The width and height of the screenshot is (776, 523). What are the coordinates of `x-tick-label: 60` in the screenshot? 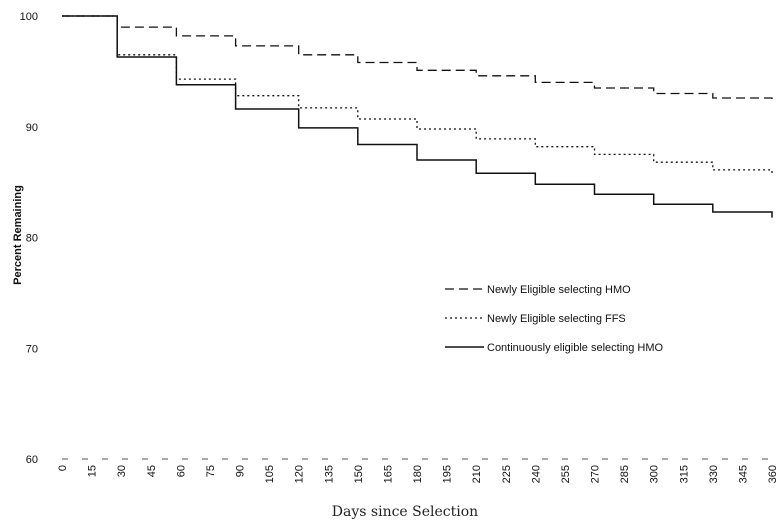 It's located at (181, 471).